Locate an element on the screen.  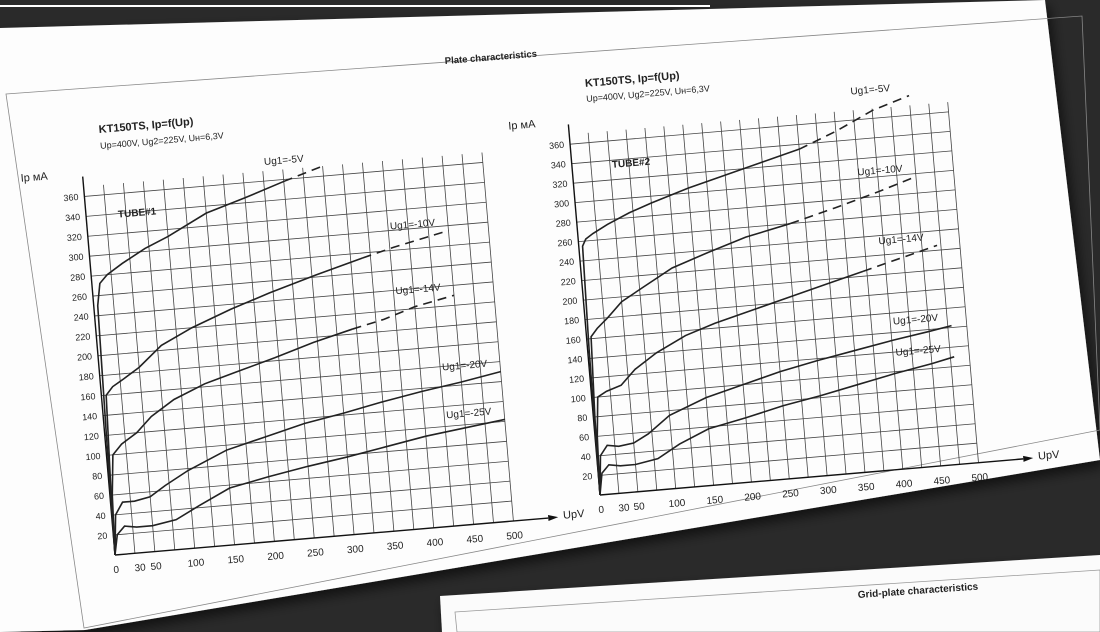
chart-1-x-tick: 300 is located at coordinates (356, 550).